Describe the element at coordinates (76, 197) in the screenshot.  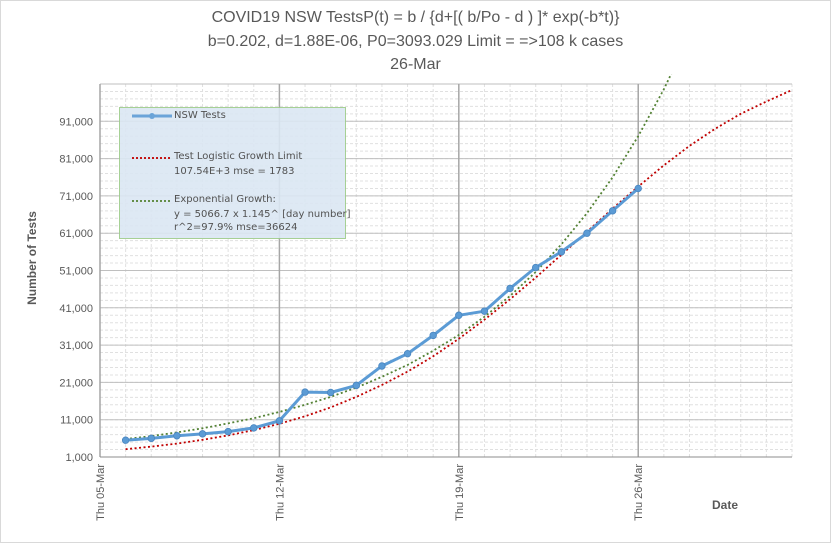
I see `y-tick-label: 71,000` at that location.